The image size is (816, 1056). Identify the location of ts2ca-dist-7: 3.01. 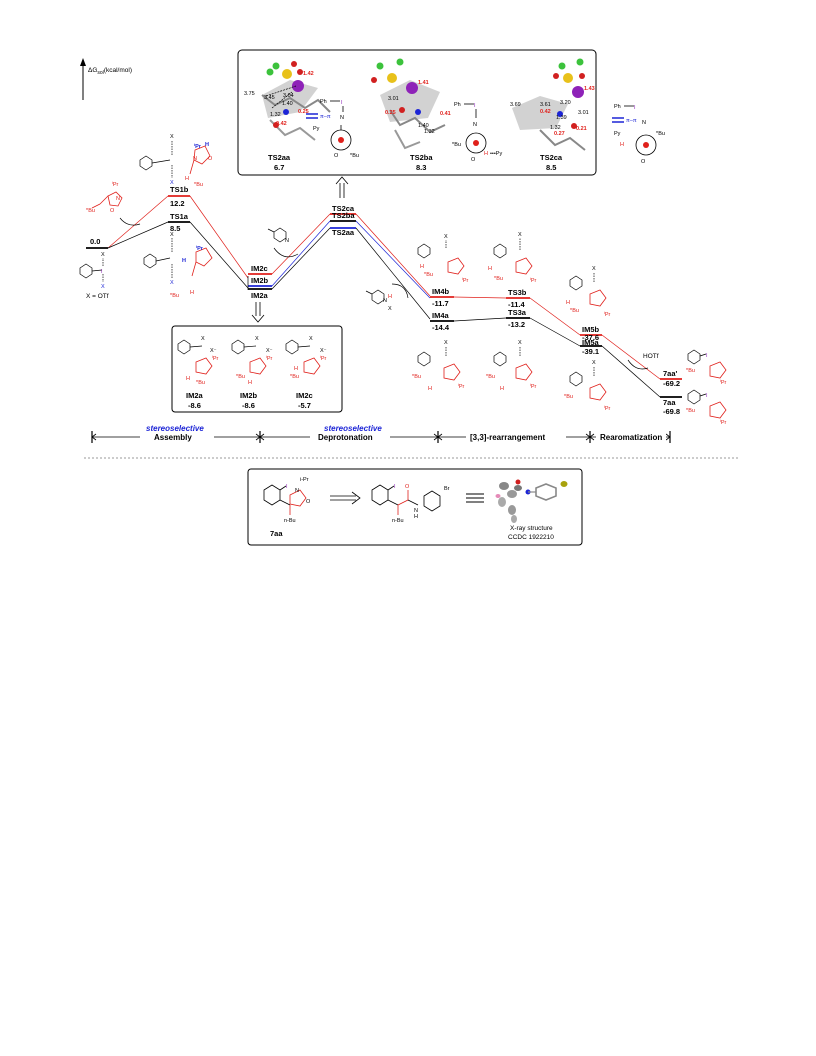
(583, 113).